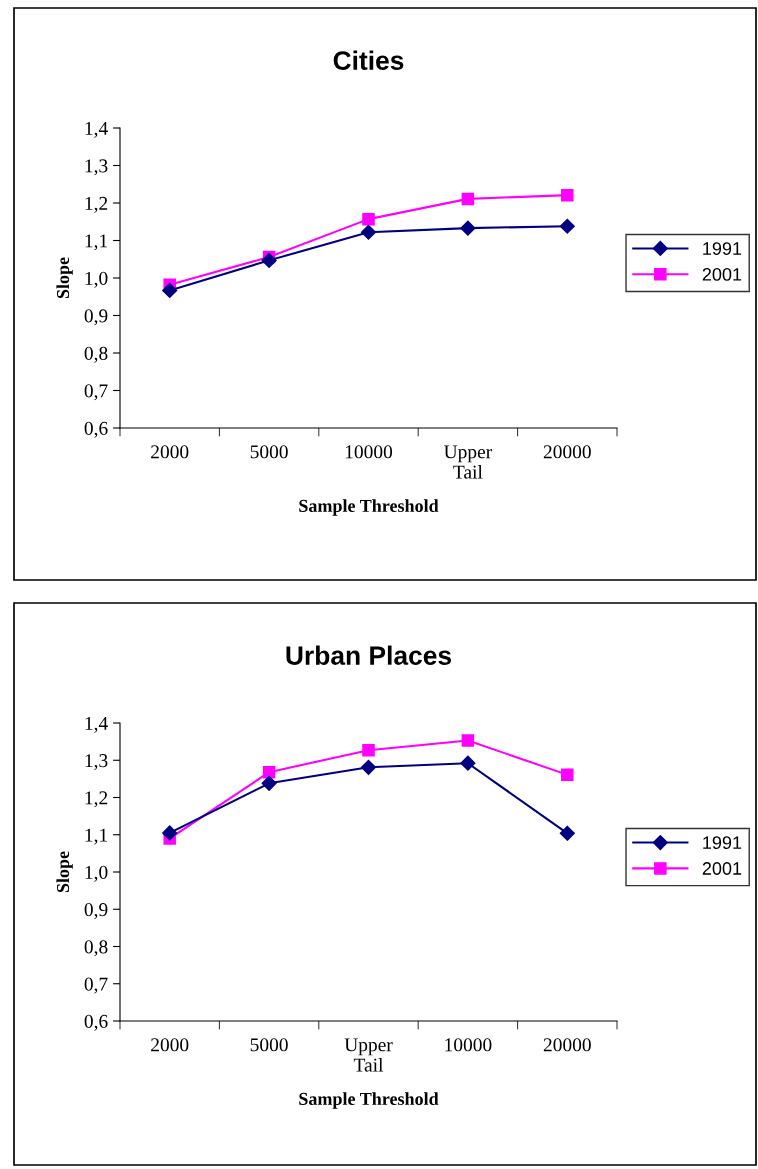 This screenshot has height=1169, width=758. What do you see at coordinates (368, 60) in the screenshot?
I see `chart-title: Cities` at bounding box center [368, 60].